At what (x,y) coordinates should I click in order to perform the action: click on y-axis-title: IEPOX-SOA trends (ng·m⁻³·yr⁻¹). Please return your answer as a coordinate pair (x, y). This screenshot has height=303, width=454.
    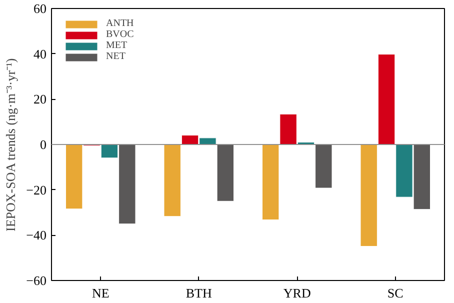
    Looking at the image, I should click on (10, 145).